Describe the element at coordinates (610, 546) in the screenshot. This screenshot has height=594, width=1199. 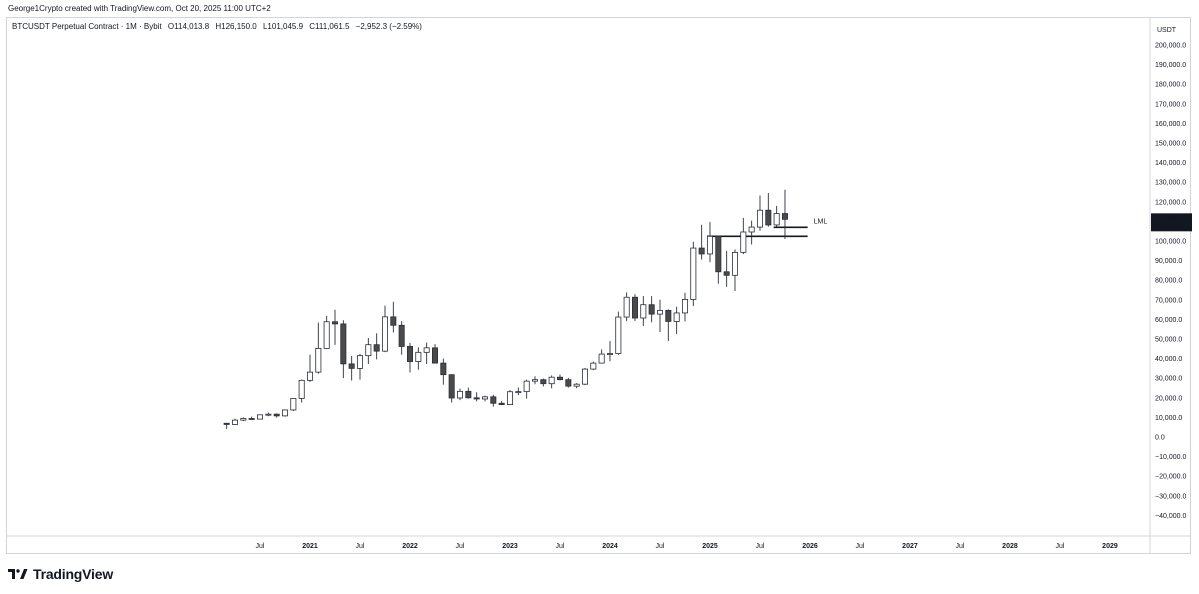
I see `time-tick-label: 2024` at that location.